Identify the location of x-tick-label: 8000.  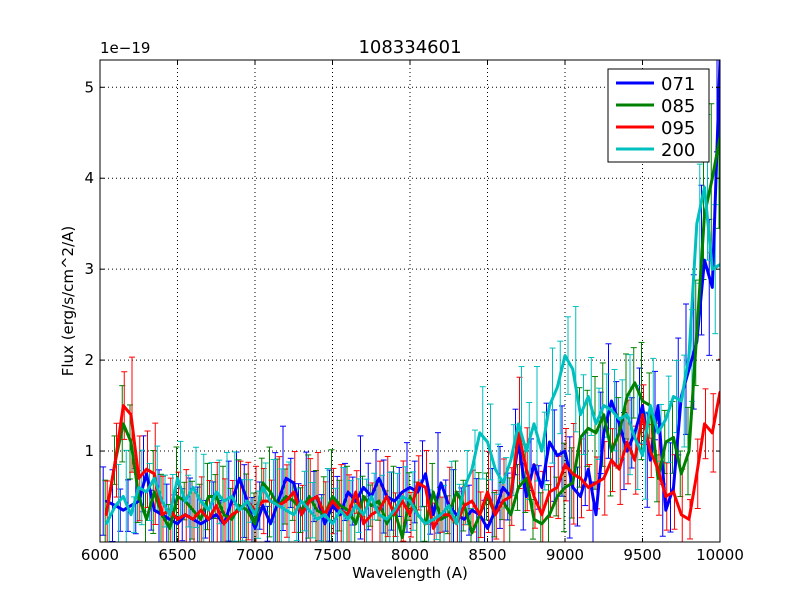
(410, 555).